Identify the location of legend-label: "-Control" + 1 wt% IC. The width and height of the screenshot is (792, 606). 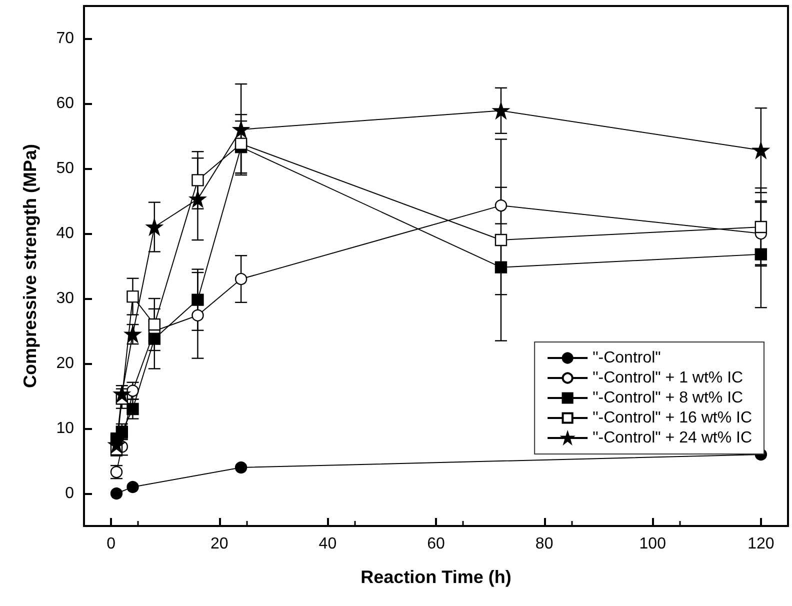
(668, 378).